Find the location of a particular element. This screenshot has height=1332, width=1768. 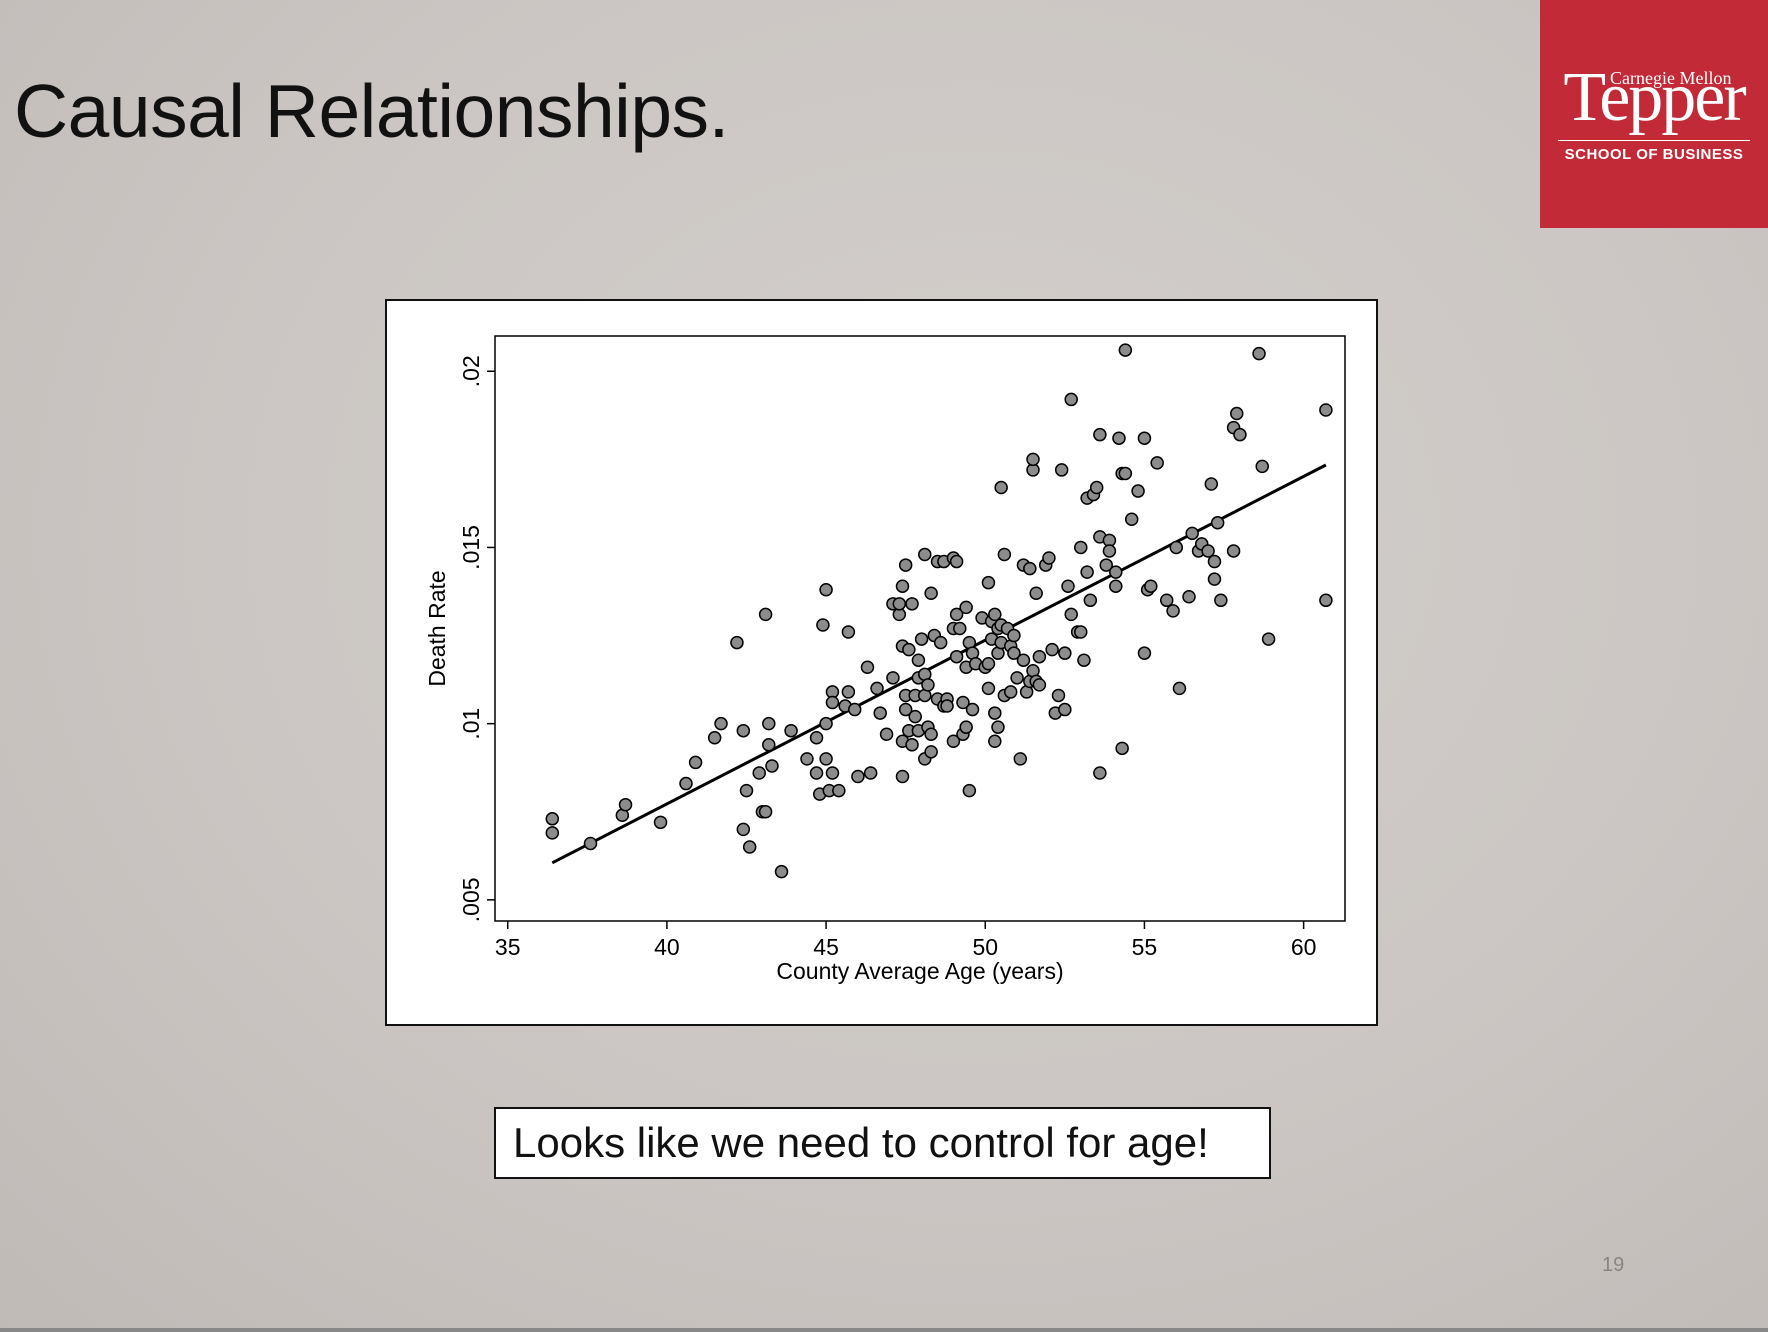

page-number: 19 is located at coordinates (1613, 1265).